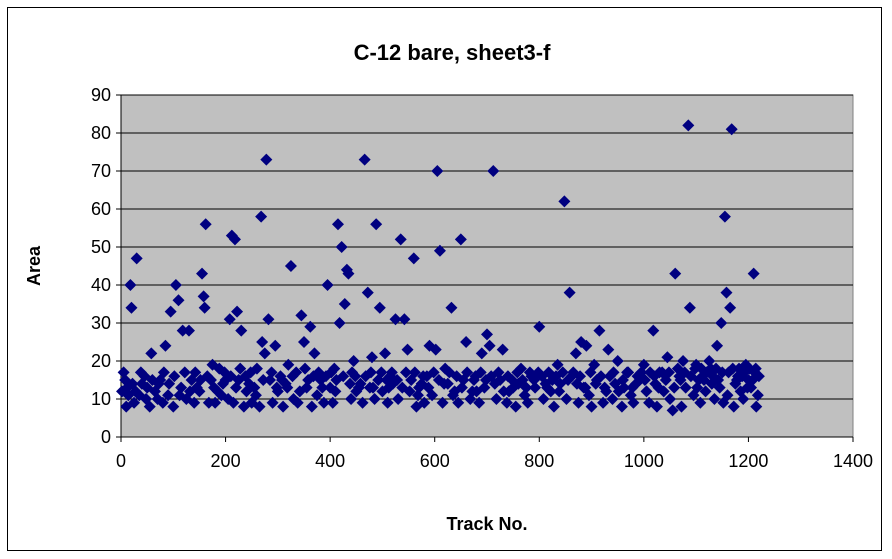 The image size is (892, 559). Describe the element at coordinates (330, 461) in the screenshot. I see `x-tick-label: 400` at that location.